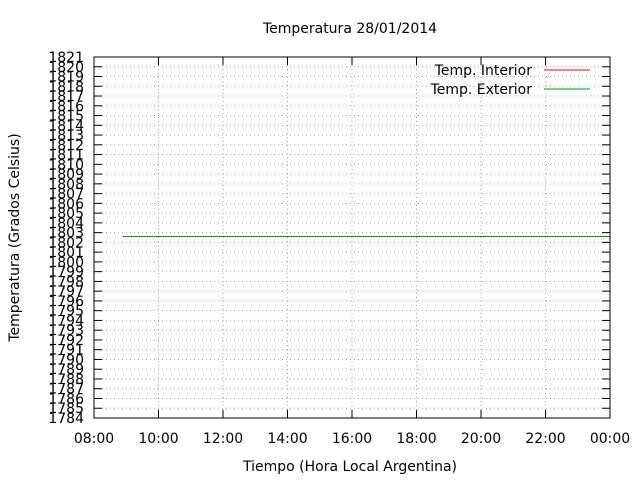  What do you see at coordinates (66, 175) in the screenshot?
I see `y-tick-label: 1809` at bounding box center [66, 175].